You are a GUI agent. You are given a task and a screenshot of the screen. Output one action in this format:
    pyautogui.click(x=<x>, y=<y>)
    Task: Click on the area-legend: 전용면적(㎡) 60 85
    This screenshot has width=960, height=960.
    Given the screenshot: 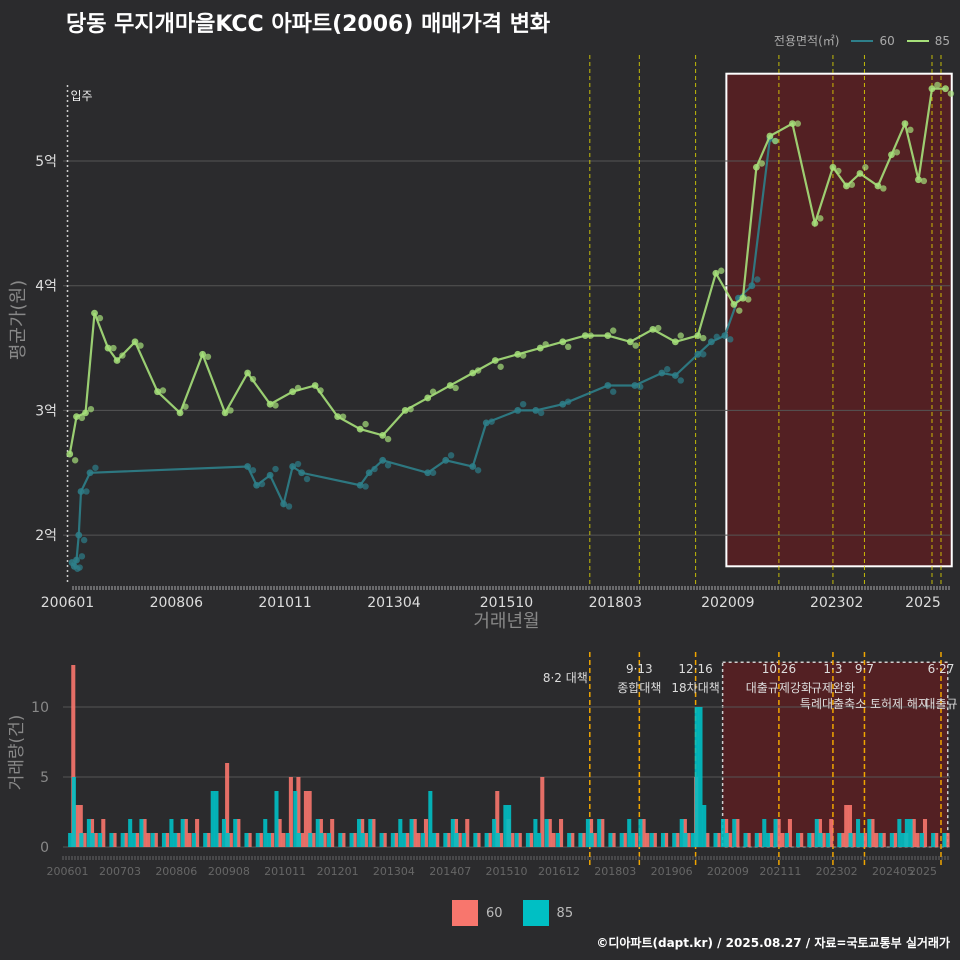 What is the action you would take?
    pyautogui.click(x=862, y=40)
    